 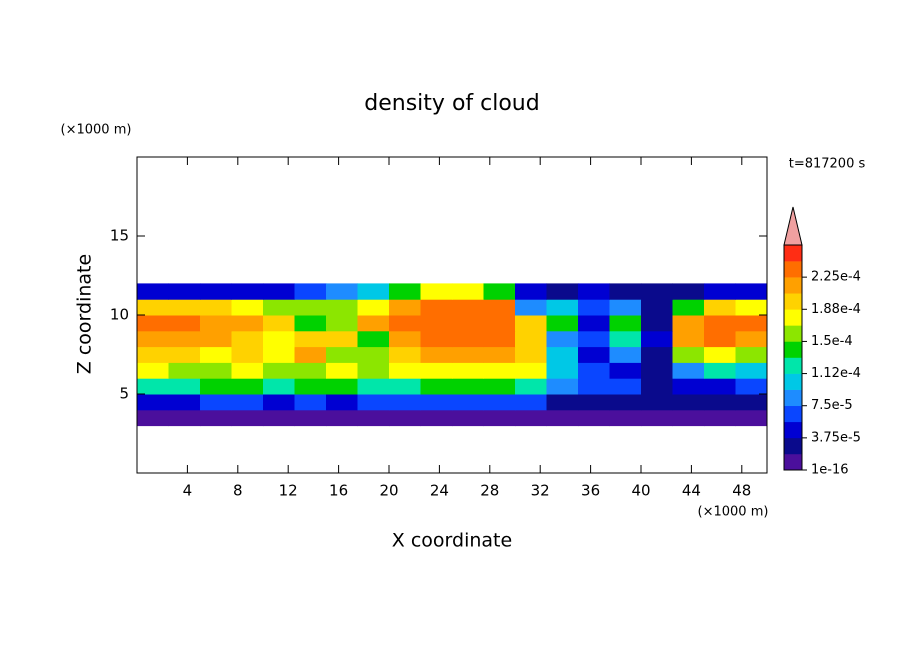 I want to click on x-unit: (×1000 m), so click(x=733, y=512).